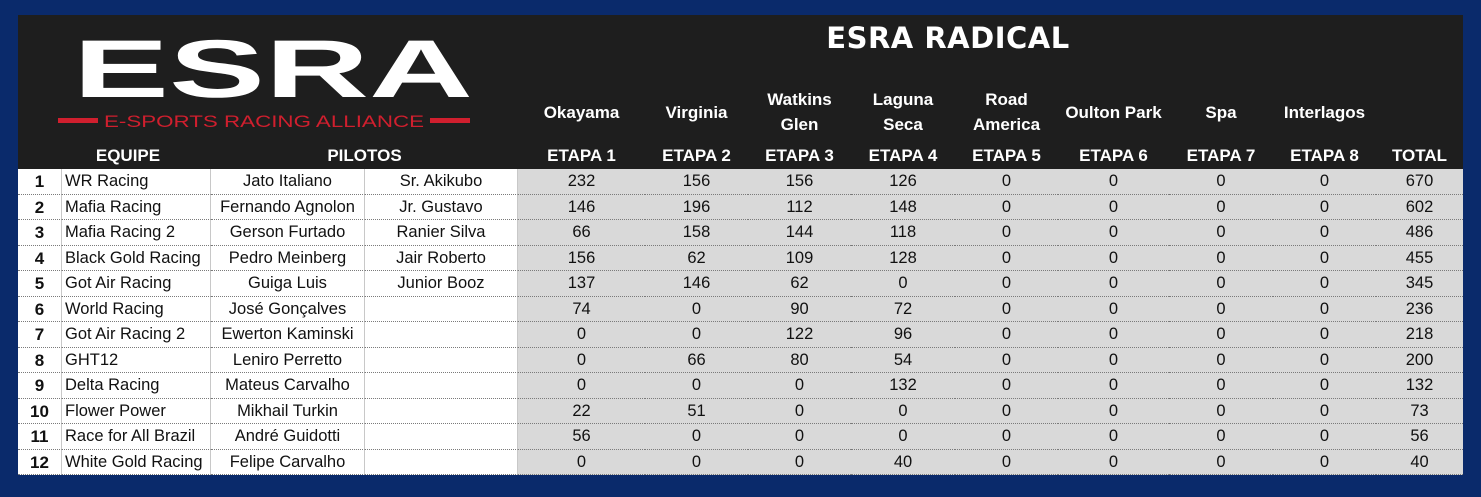 The image size is (1481, 497). What do you see at coordinates (136, 411) in the screenshot?
I see `team-cell: Flower Power` at bounding box center [136, 411].